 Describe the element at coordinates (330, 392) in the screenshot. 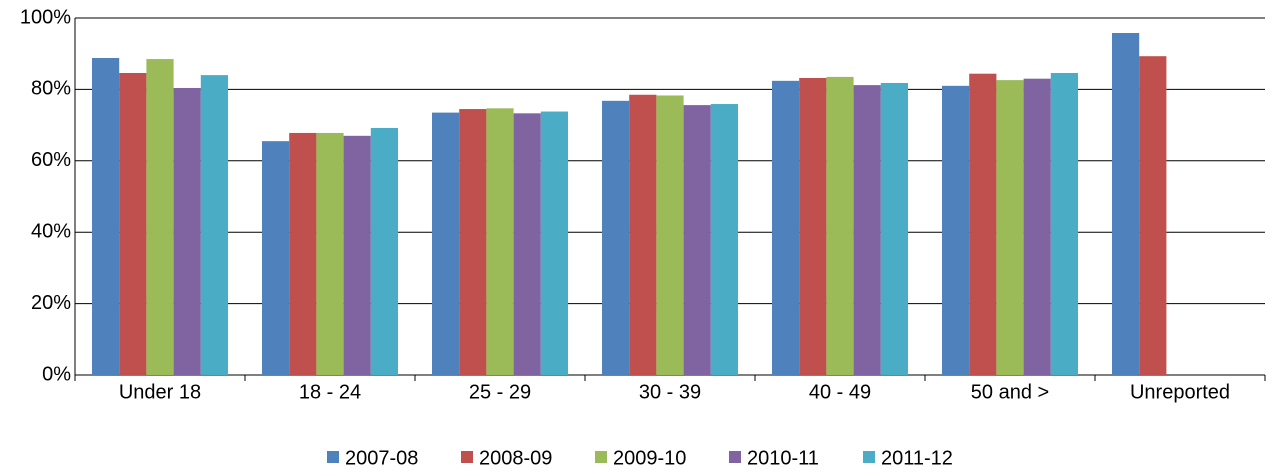

I see `x-tick-label: 18 - 24` at that location.